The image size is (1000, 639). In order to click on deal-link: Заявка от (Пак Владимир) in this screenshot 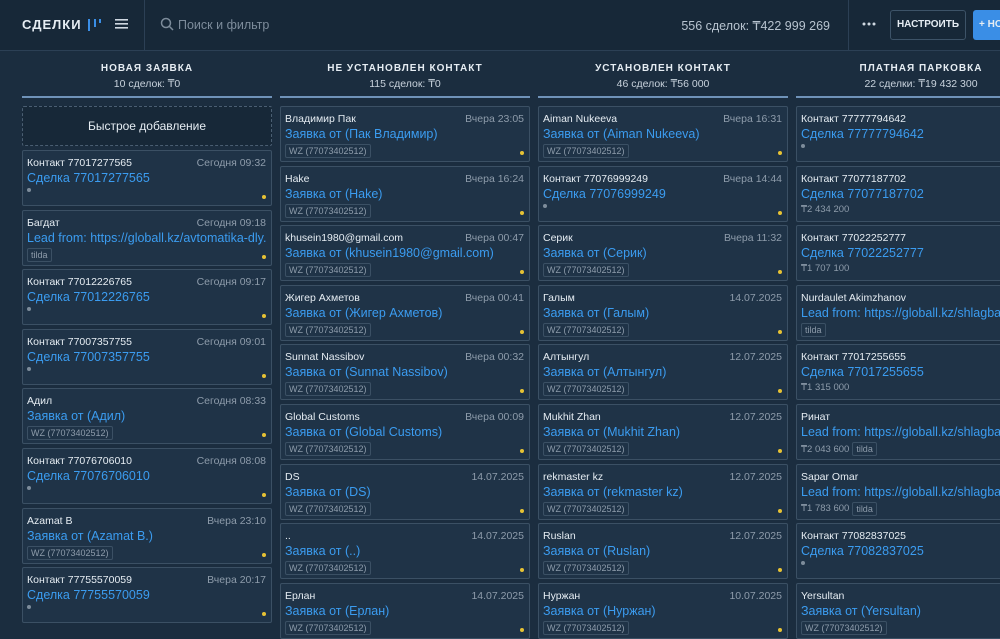, I will do `click(361, 134)`.